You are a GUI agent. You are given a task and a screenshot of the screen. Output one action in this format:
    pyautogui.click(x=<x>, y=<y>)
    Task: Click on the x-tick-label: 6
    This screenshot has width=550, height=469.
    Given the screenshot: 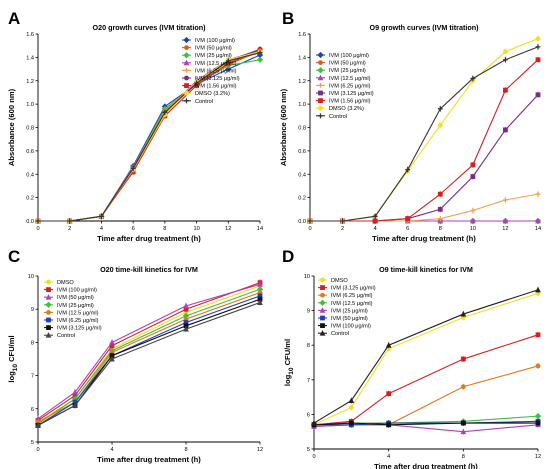 What is the action you would take?
    pyautogui.click(x=407, y=229)
    